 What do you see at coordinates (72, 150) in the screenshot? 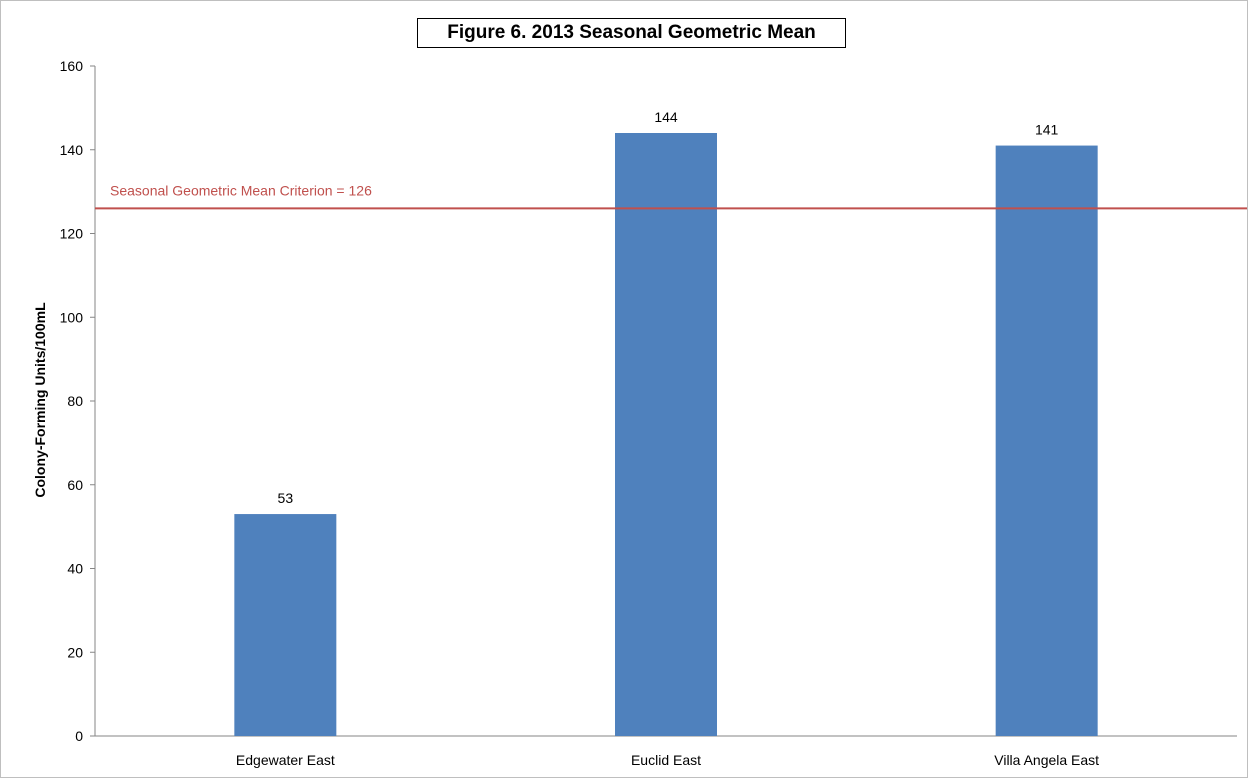
I see `y-tick-label: 140` at bounding box center [72, 150].